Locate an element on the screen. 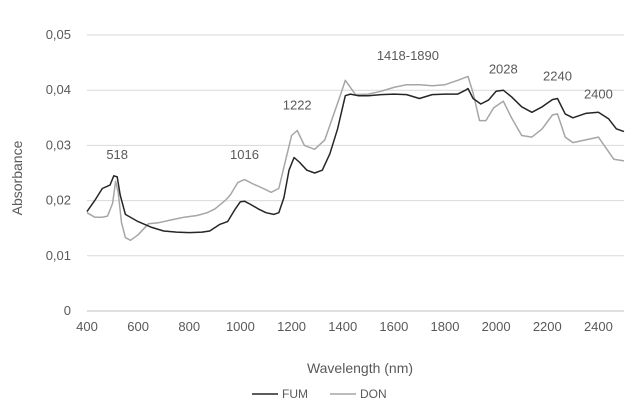 Image resolution: width=637 pixels, height=407 pixels. x-tick-label: 2000 is located at coordinates (496, 326).